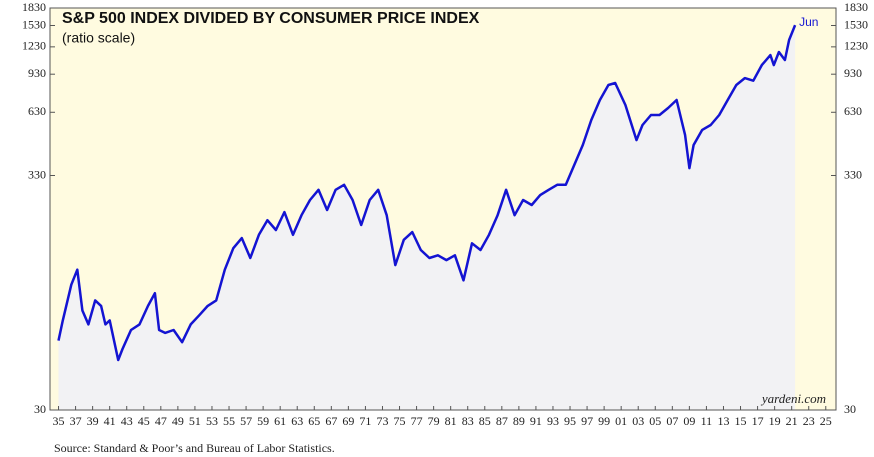  Describe the element at coordinates (856, 24) in the screenshot. I see `y2-tick-label: 1530` at that location.